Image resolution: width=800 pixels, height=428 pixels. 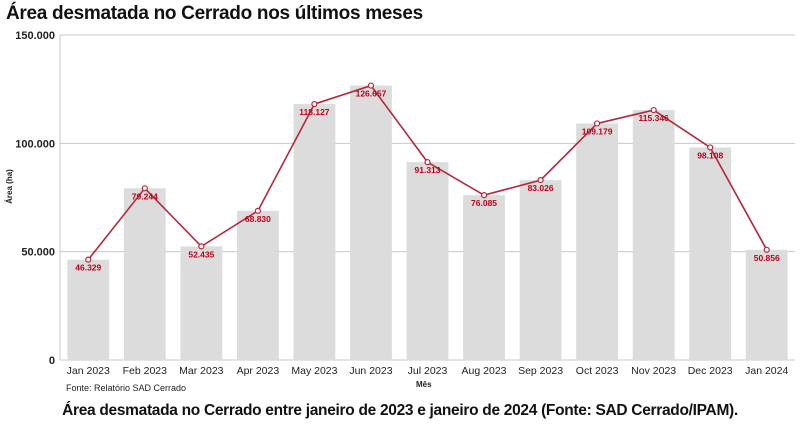 I want to click on x-tick-label: May 2023, so click(x=314, y=371).